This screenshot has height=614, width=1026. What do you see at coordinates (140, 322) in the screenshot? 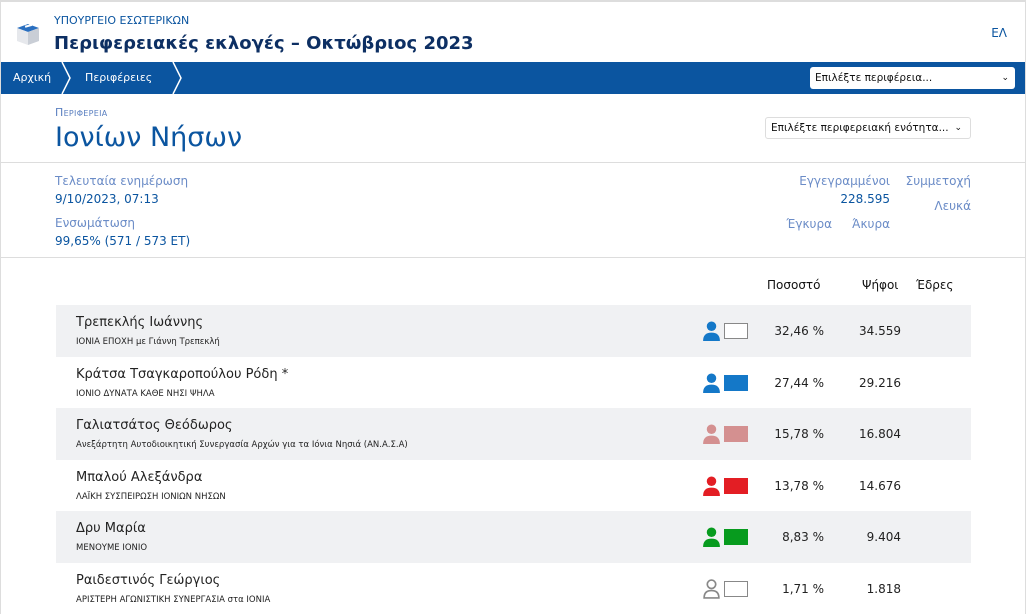
I see `candidate-name: Τρεπεκλής Ιωάννης` at bounding box center [140, 322].